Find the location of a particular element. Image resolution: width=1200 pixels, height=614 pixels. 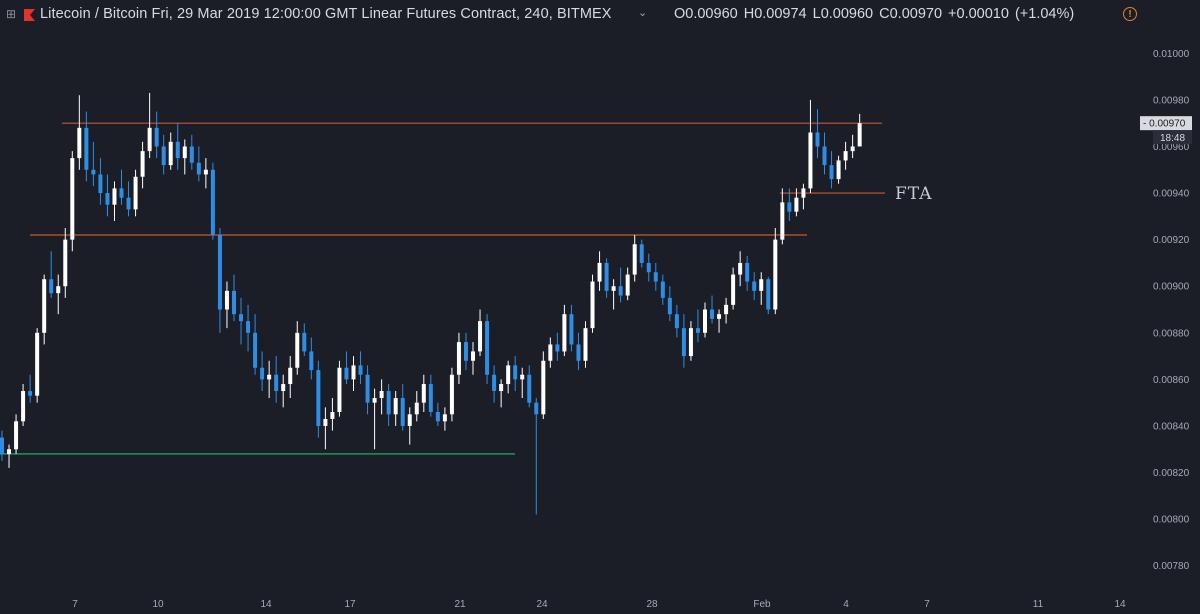

time-tick-label: 24 is located at coordinates (542, 604).